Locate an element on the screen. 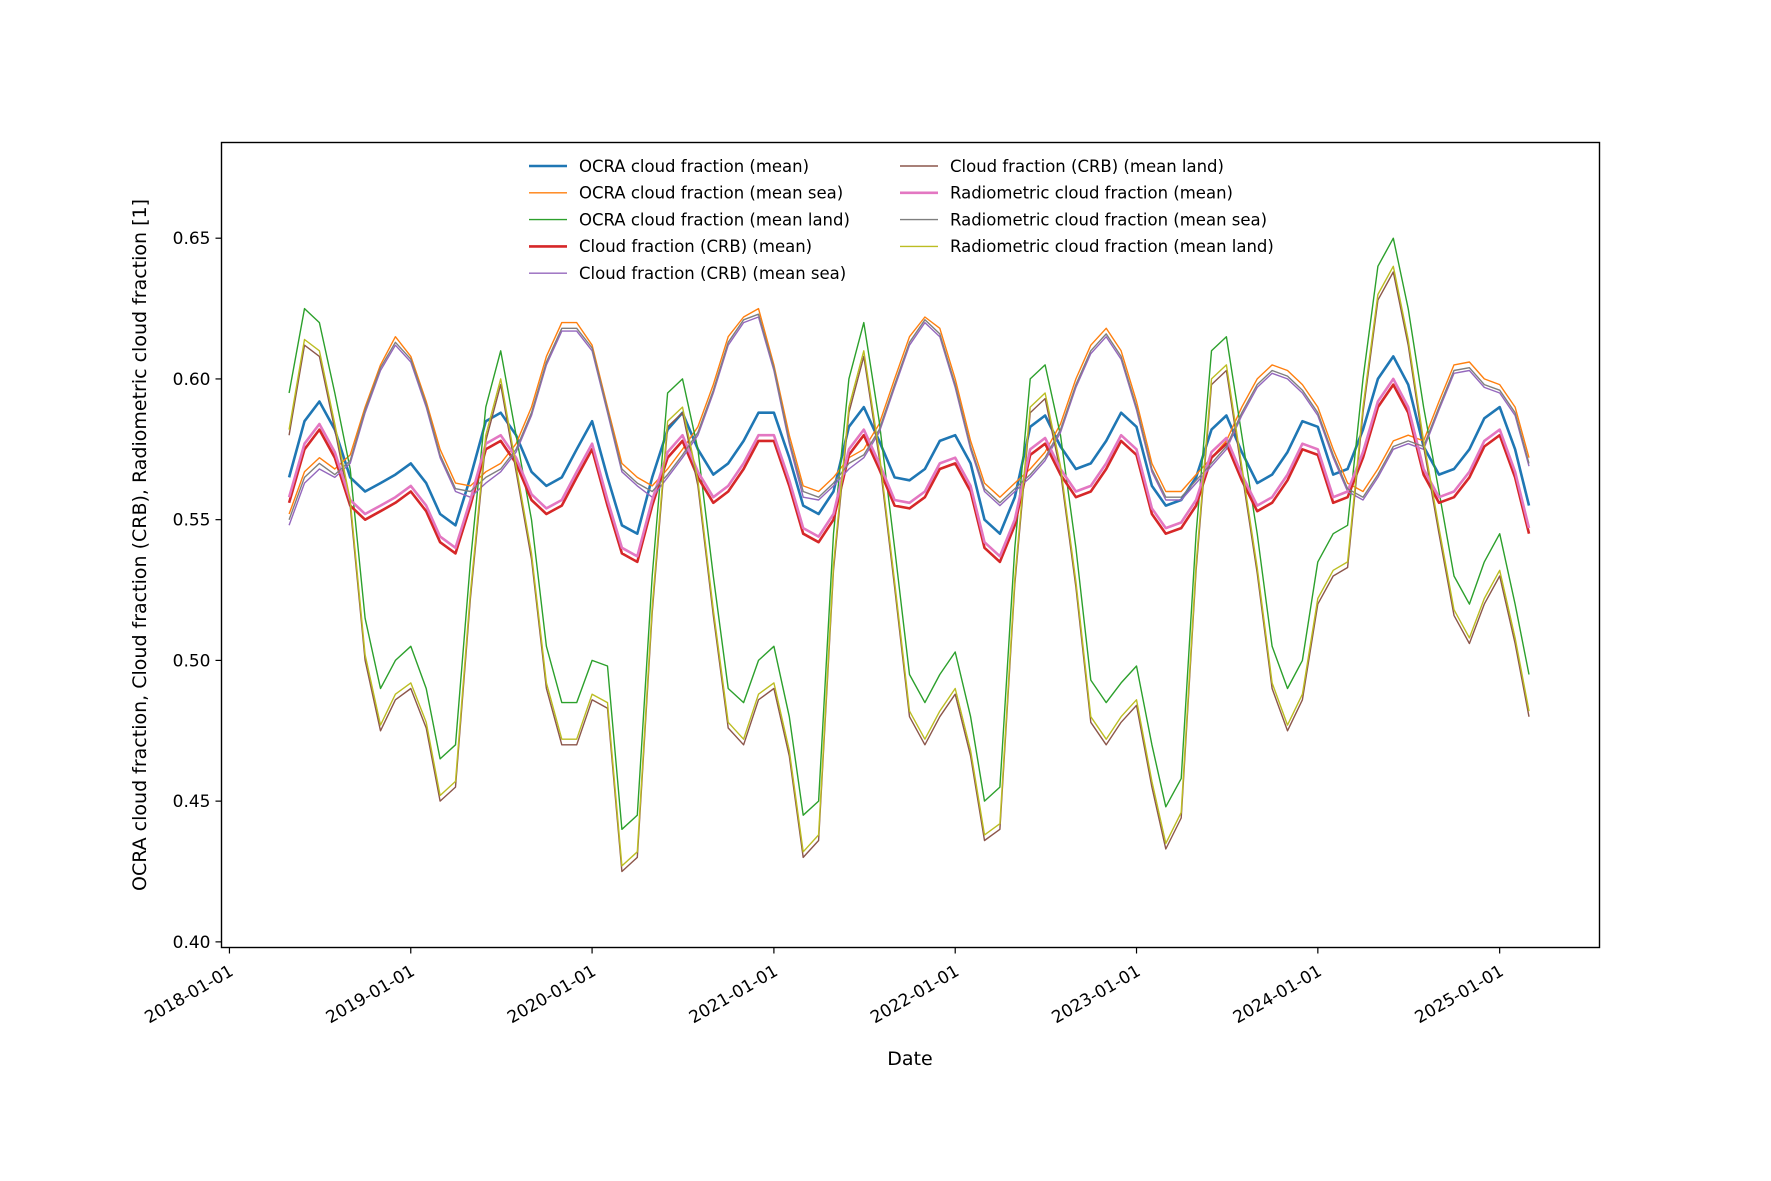  legend-item-ocra-cloud-fraction-mean-sea: OCRA cloud fraction (mean sea) is located at coordinates (686, 193).